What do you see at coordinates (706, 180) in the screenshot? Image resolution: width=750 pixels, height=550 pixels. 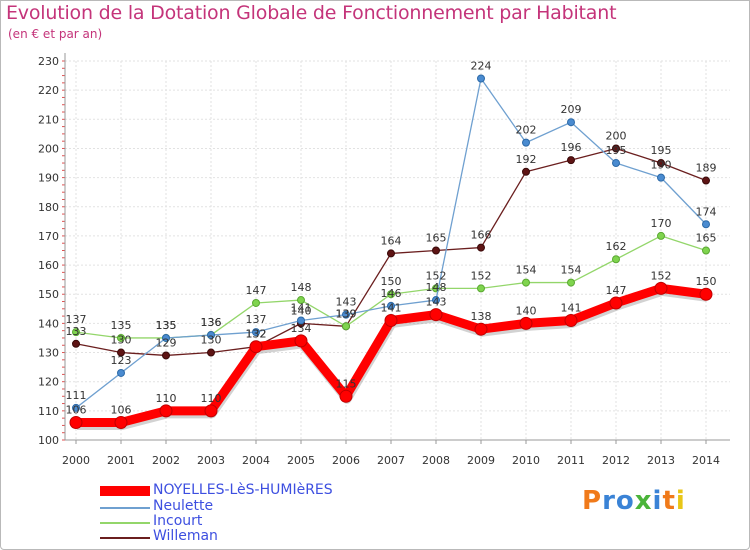 I see `point-willeman-2014` at bounding box center [706, 180].